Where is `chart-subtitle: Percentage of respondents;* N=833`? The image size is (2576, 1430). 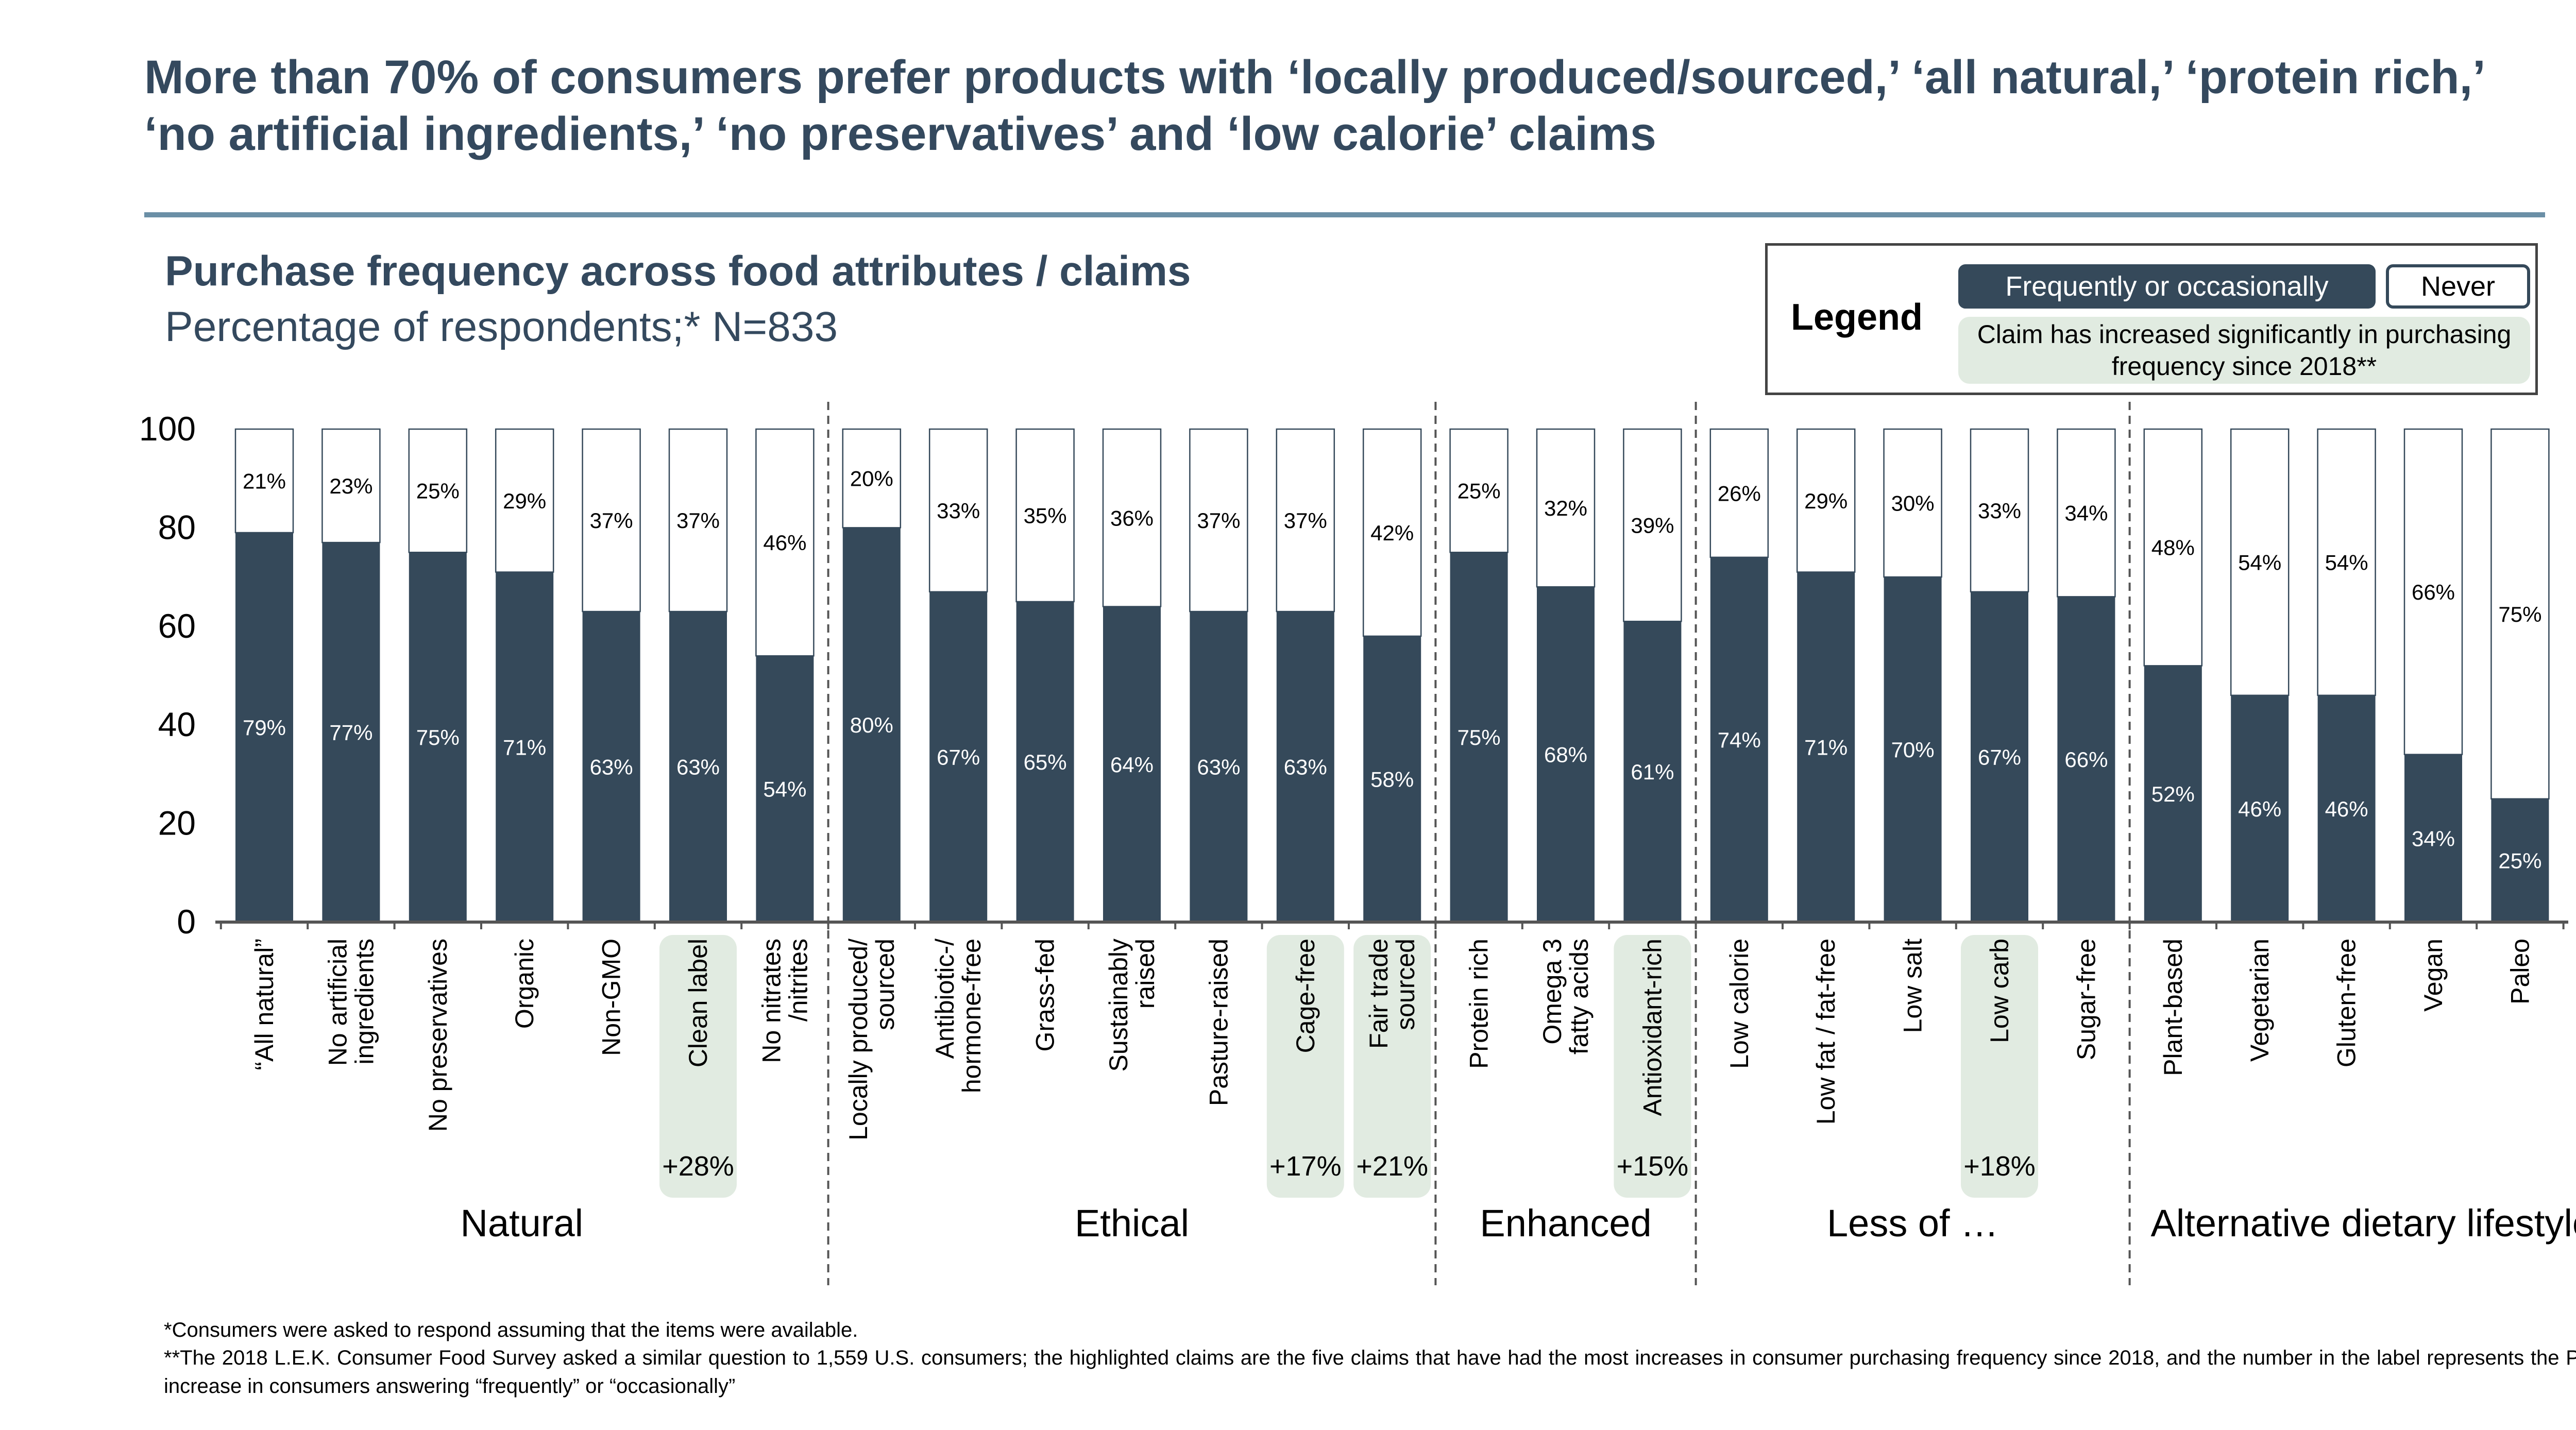 chart-subtitle: Percentage of respondents;* N=833 is located at coordinates (501, 326).